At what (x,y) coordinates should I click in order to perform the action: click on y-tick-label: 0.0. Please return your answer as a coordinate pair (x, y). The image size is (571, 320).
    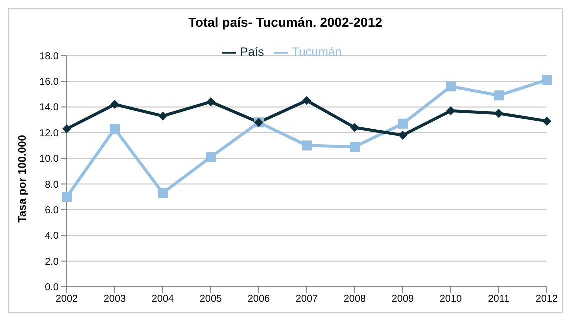
    Looking at the image, I should click on (52, 288).